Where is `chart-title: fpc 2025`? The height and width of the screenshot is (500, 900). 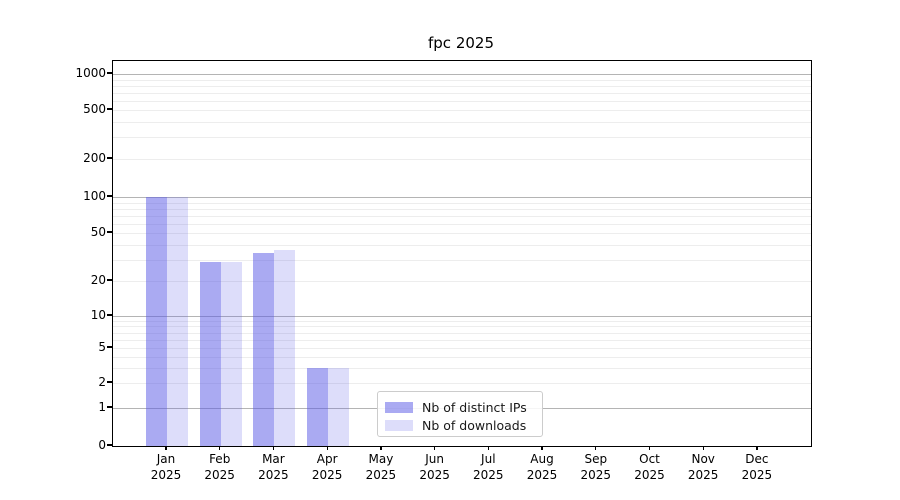
chart-title: fpc 2025 is located at coordinates (461, 43).